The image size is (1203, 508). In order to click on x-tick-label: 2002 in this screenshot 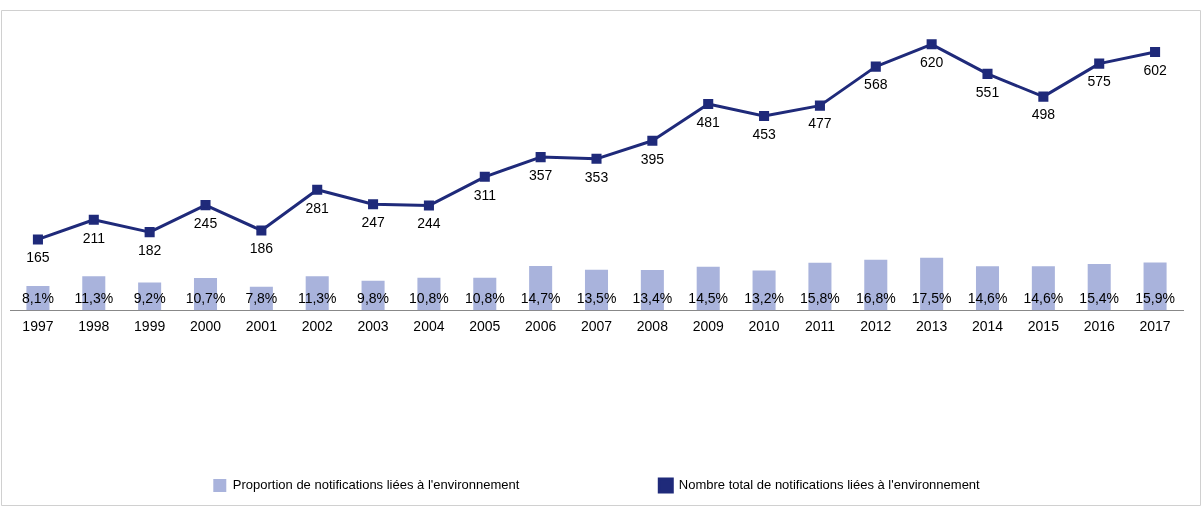, I will do `click(317, 326)`.